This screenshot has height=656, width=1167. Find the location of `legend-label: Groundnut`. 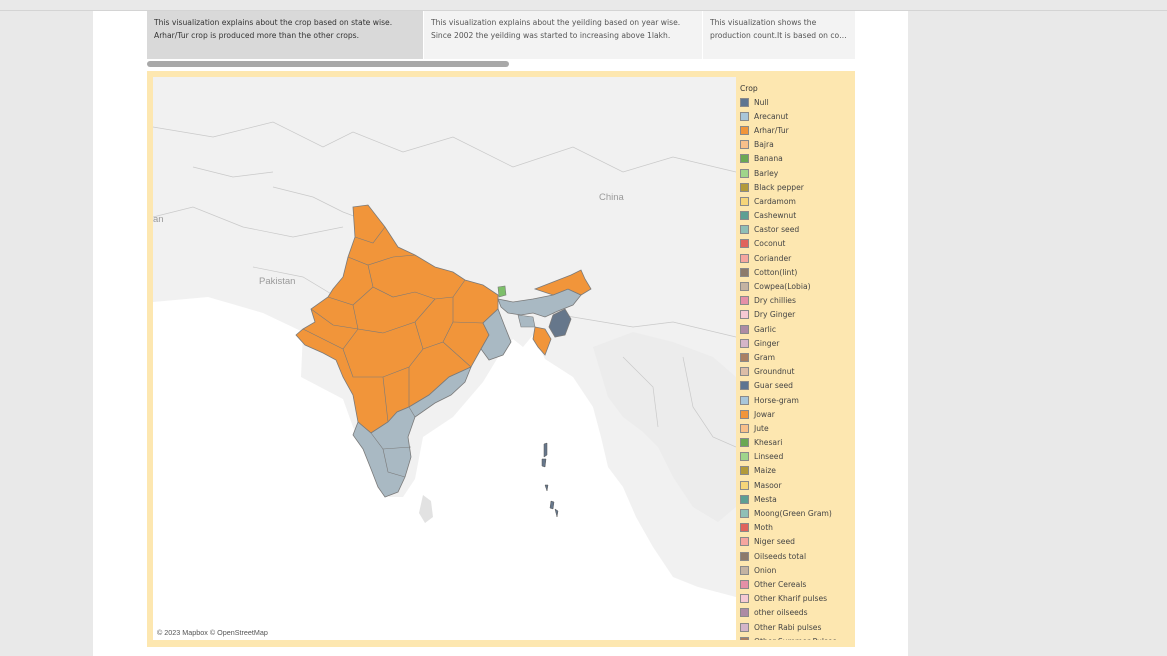

legend-label: Groundnut is located at coordinates (774, 372).